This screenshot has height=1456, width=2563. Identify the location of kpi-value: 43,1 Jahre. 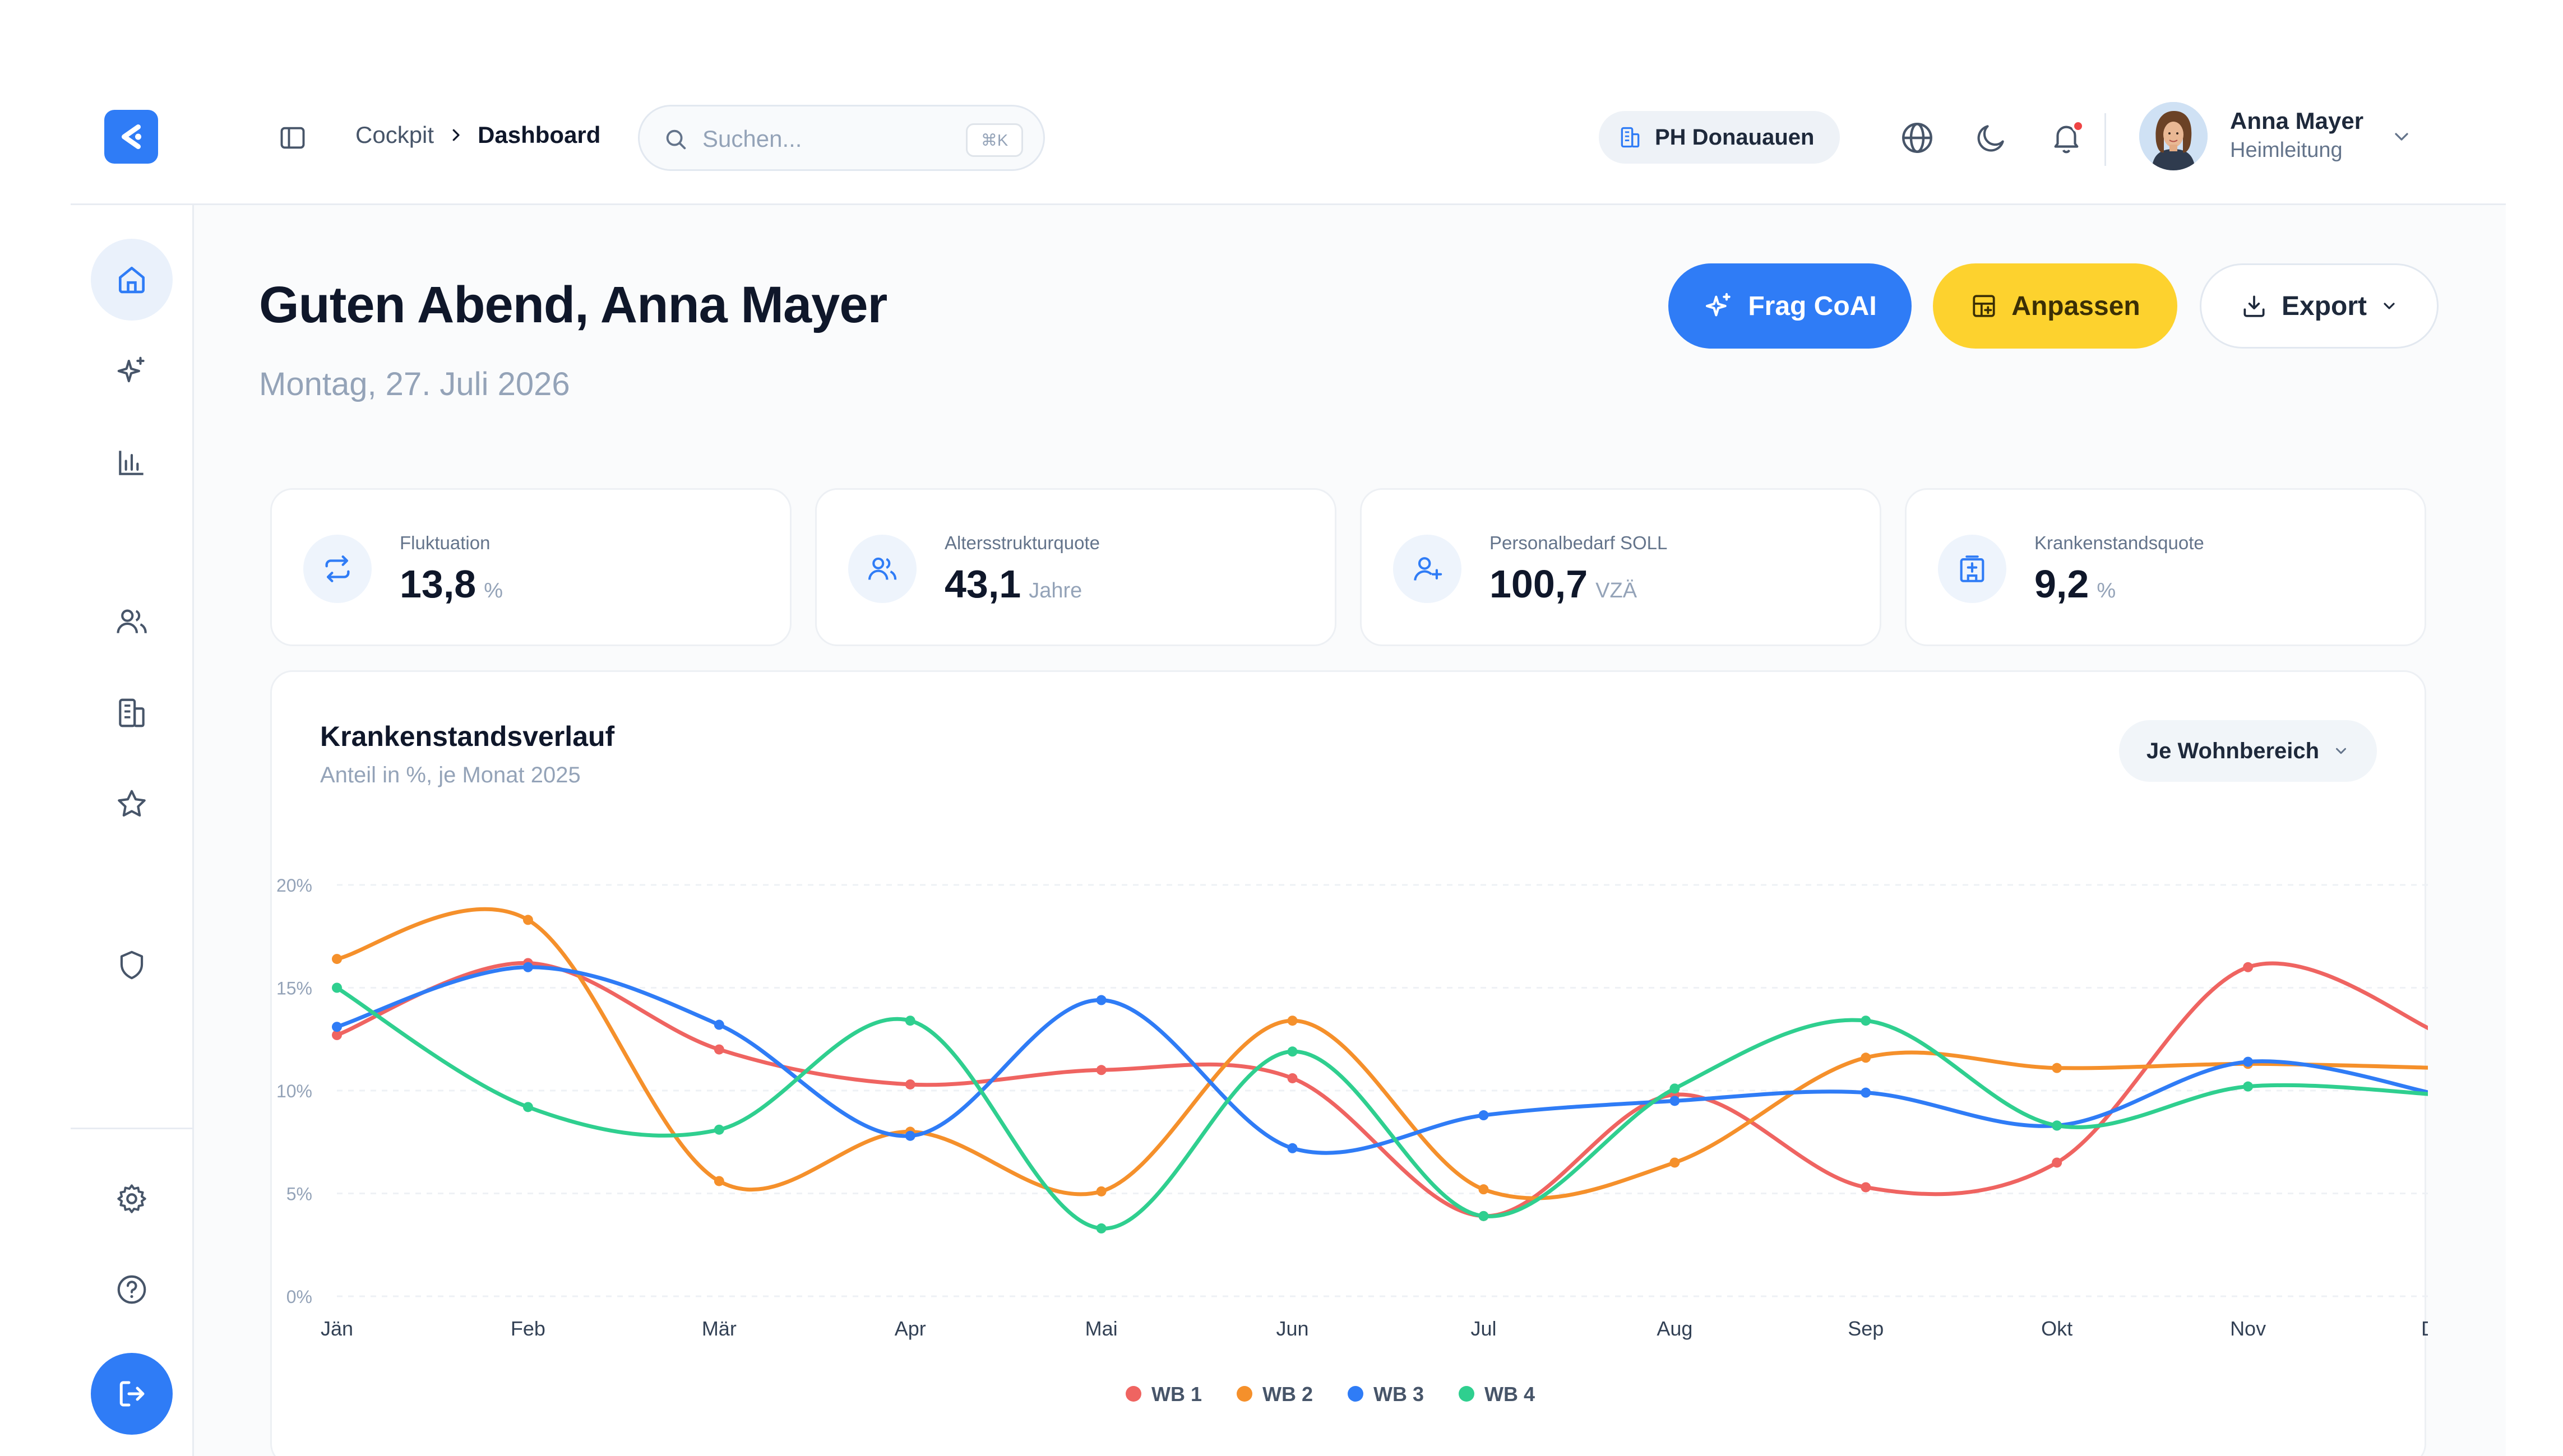
(1013, 584).